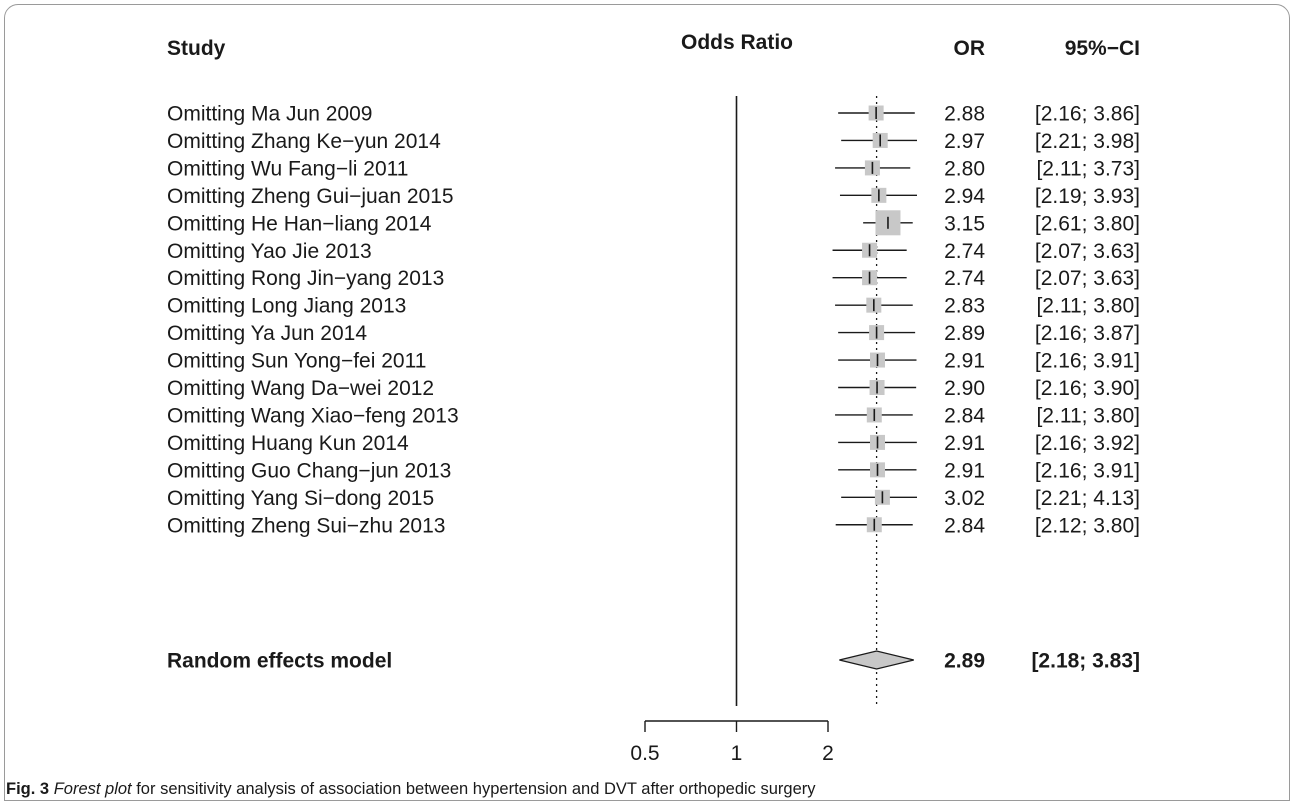 The height and width of the screenshot is (805, 1295). What do you see at coordinates (1085, 661) in the screenshot?
I see `summary-ci: [2.18; 3.83]` at bounding box center [1085, 661].